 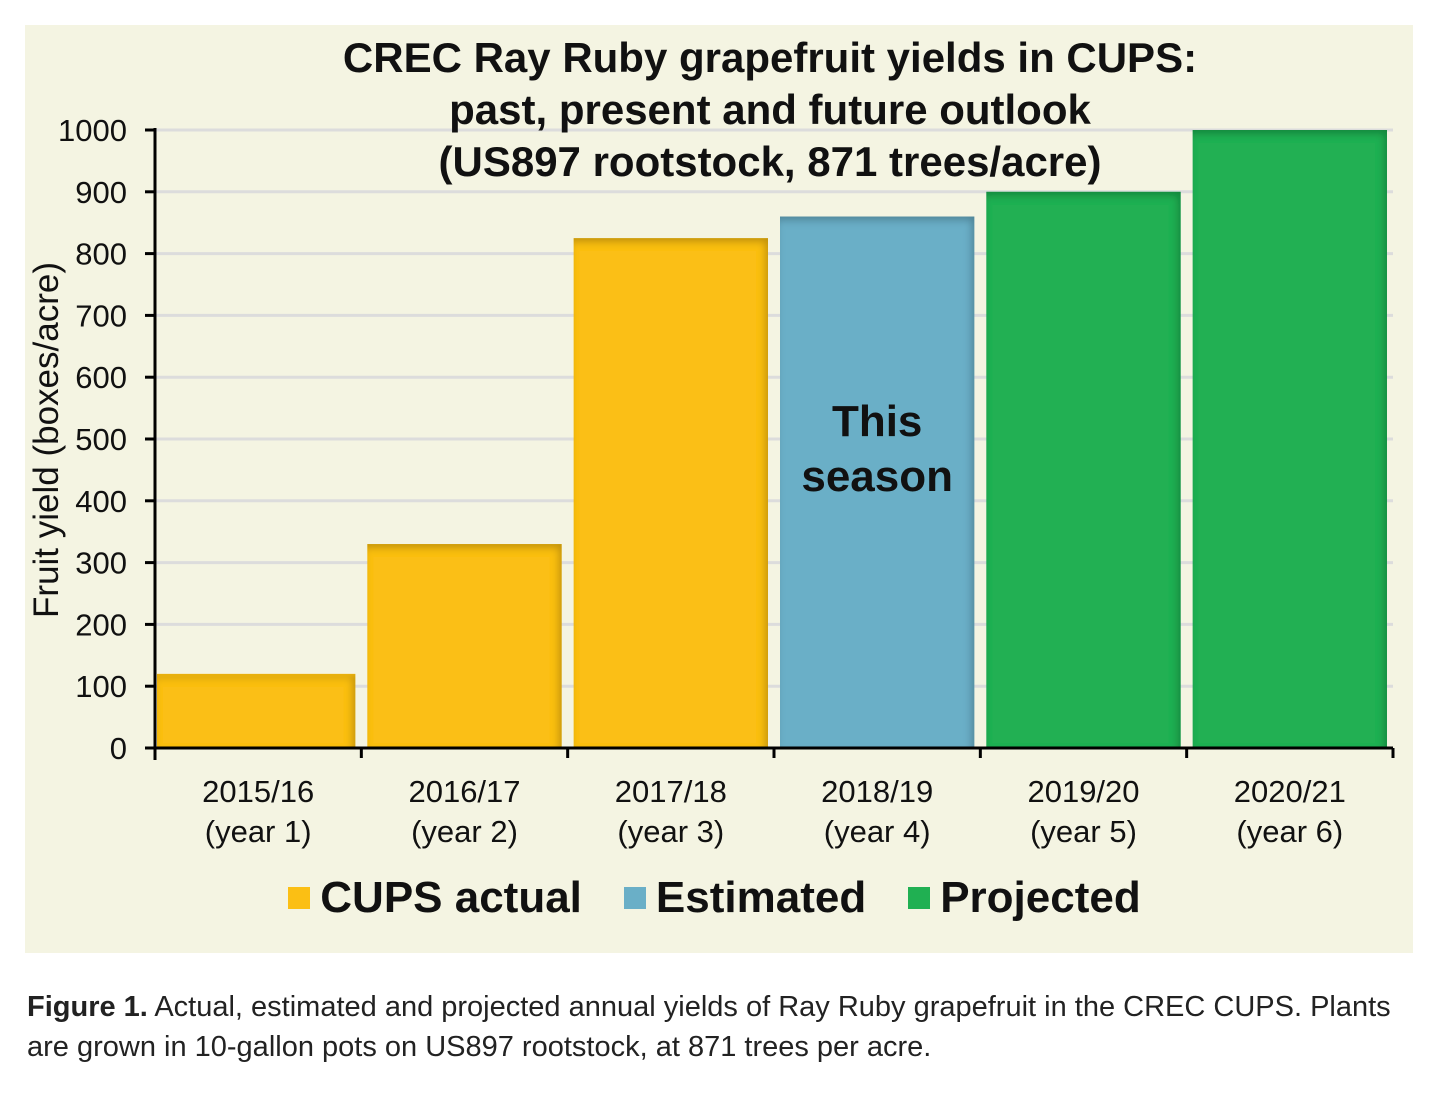 I want to click on y-tick-label: 800, so click(x=101, y=254).